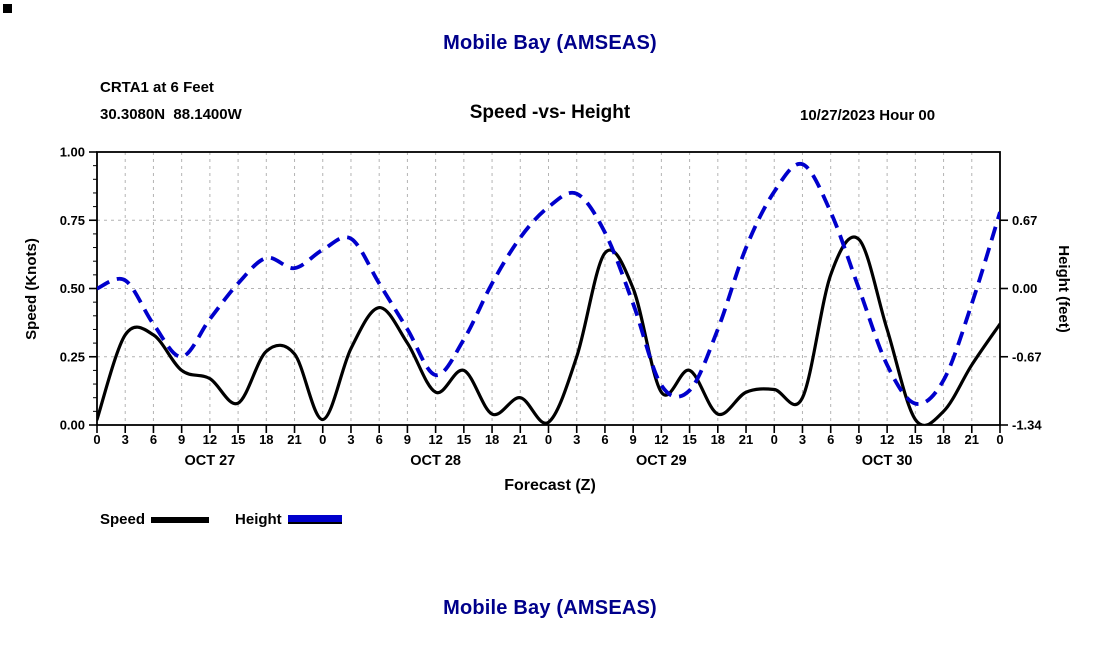 This screenshot has width=1100, height=650. Describe the element at coordinates (72, 152) in the screenshot. I see `left-axis-tick-label: 1.00` at that location.